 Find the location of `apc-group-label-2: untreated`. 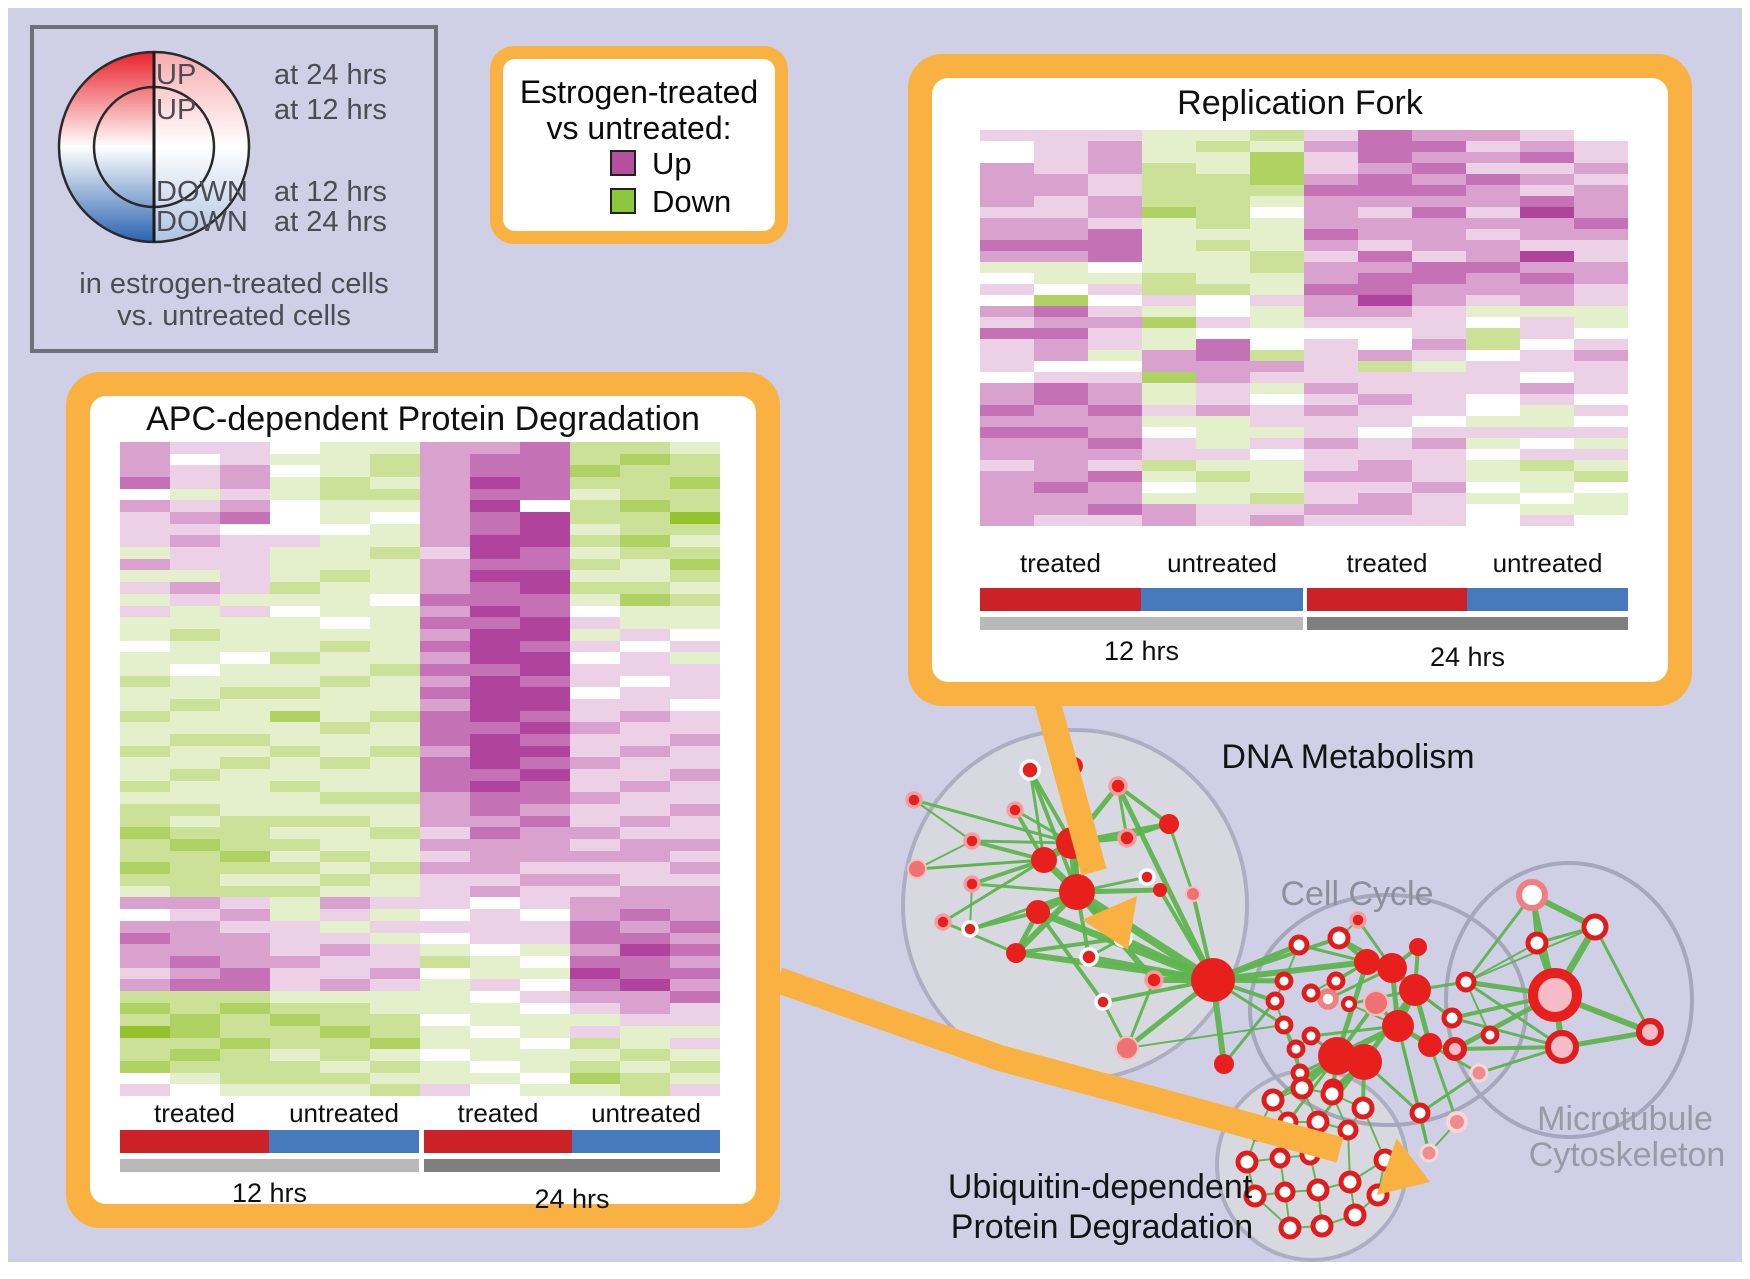

apc-group-label-2: untreated is located at coordinates (344, 1113).